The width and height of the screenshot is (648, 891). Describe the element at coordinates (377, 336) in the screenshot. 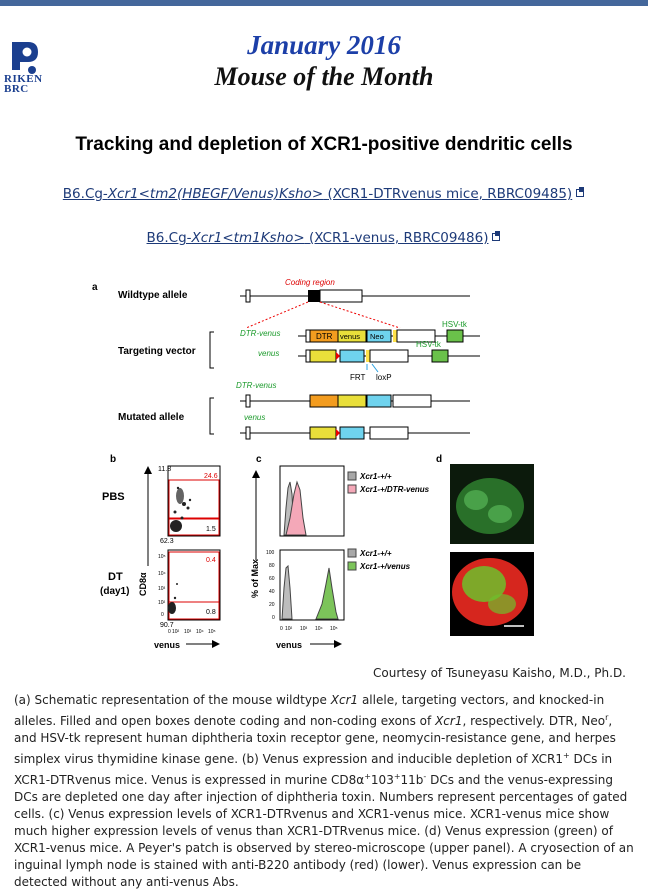

I see `neo-label: Neo` at that location.